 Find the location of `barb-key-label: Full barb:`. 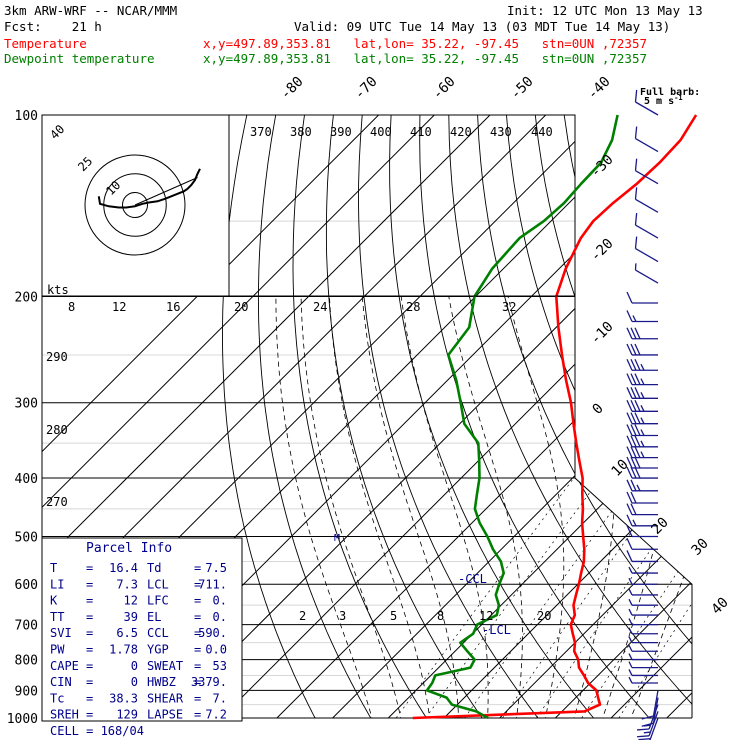

barb-key-label: Full barb: is located at coordinates (670, 92).